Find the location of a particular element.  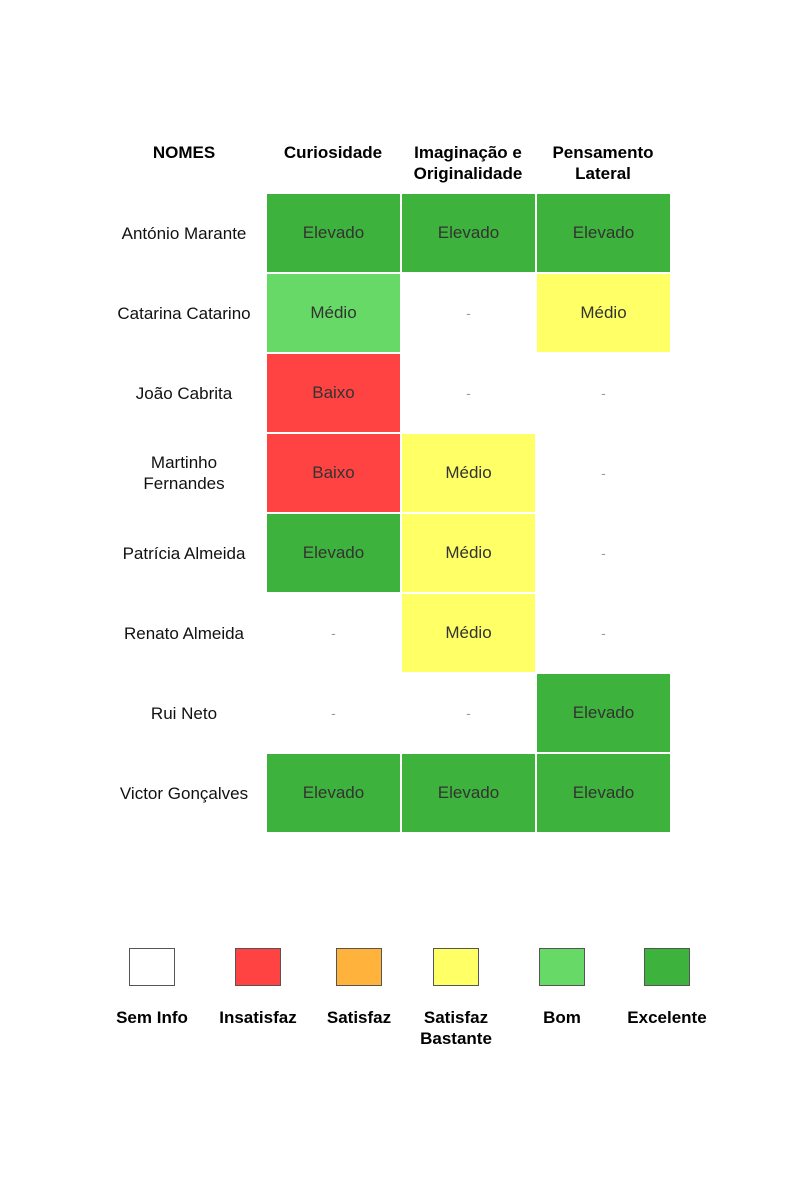

legend-label-satisfaz-bastante: Satisfaz Bastante is located at coordinates (456, 1028).